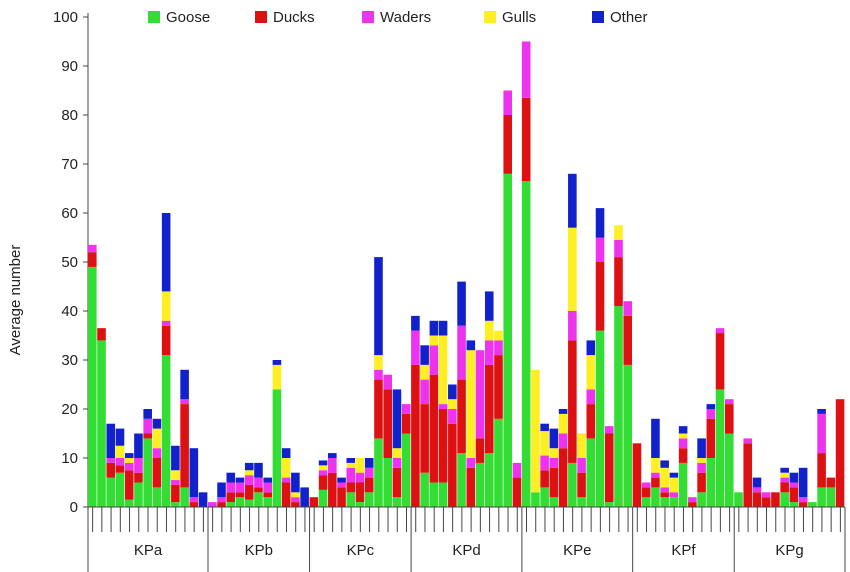 This screenshot has width=850, height=572. Describe the element at coordinates (69, 458) in the screenshot. I see `y-tick-label: 10` at that location.